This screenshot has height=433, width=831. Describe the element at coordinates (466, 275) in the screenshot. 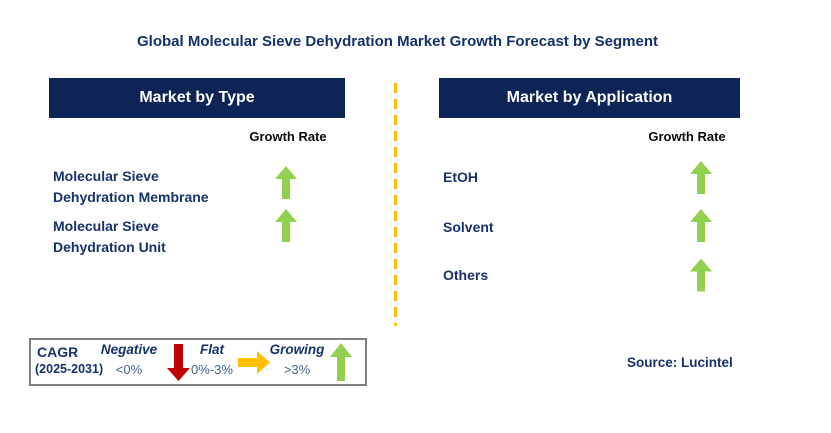

I see `segment-label-others: Others` at that location.